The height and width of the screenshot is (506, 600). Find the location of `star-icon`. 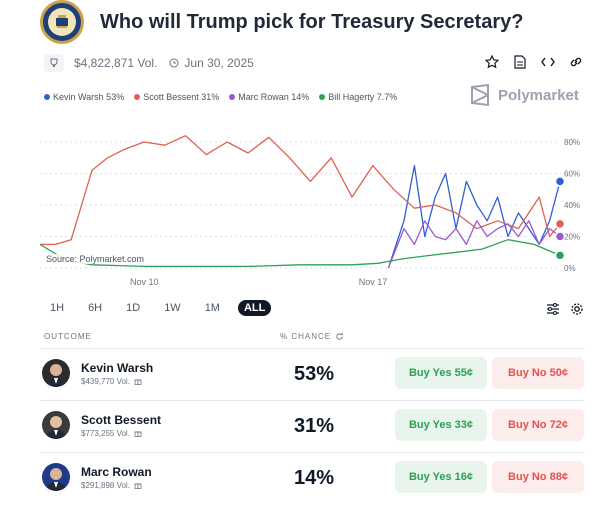

star-icon is located at coordinates (492, 62).